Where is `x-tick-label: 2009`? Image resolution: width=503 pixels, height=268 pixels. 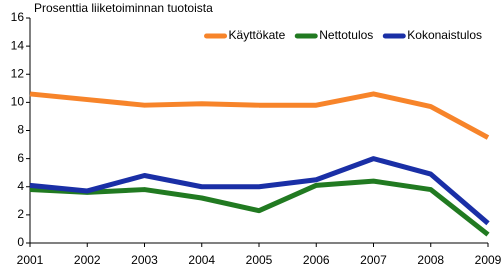
x-tick-label: 2009 is located at coordinates (488, 260).